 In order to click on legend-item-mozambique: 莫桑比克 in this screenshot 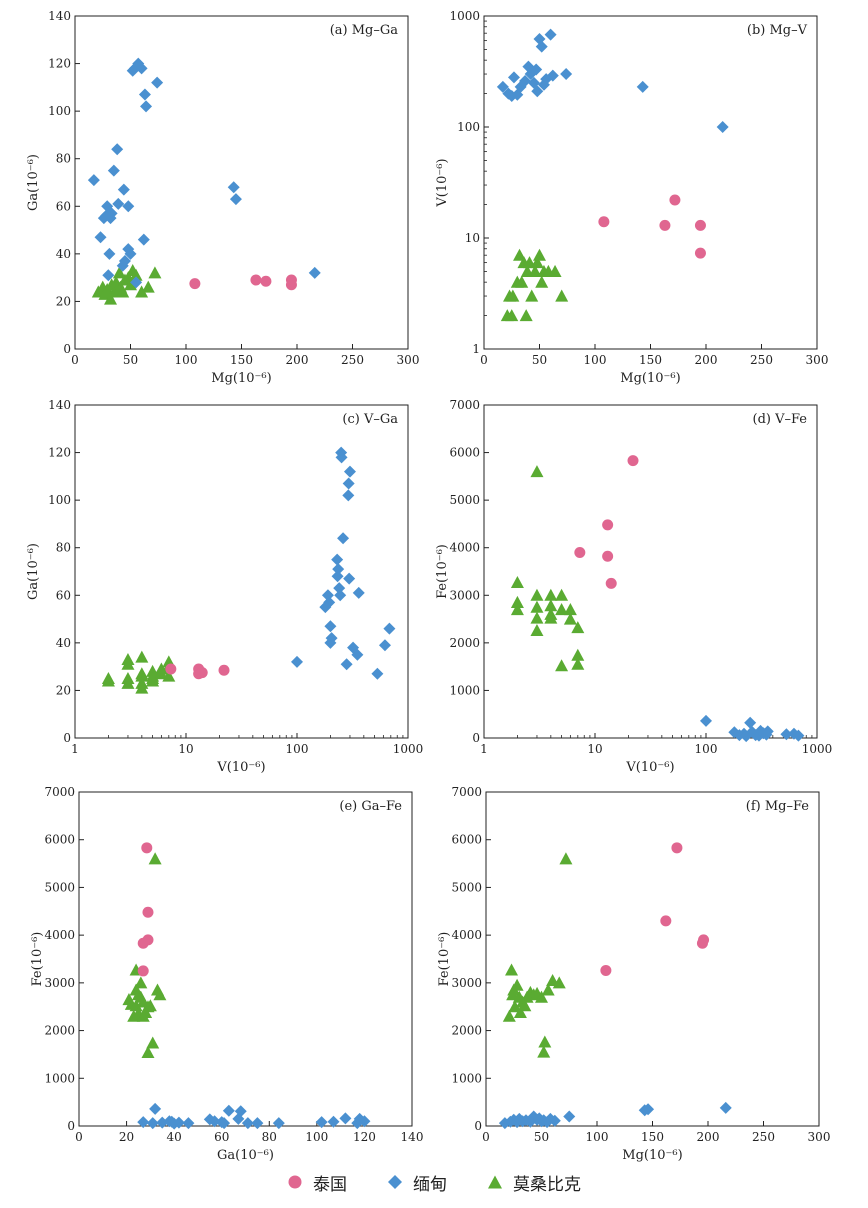, I will do `click(534, 1182)`.